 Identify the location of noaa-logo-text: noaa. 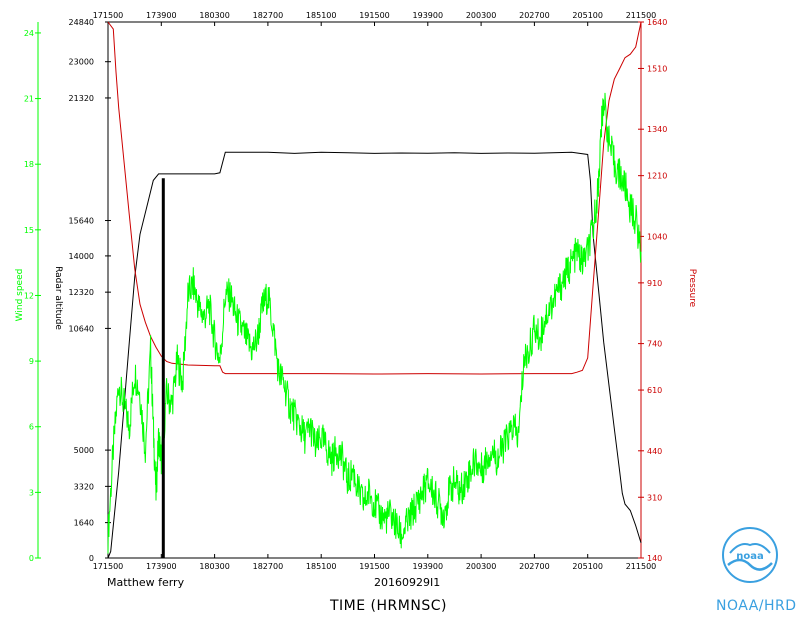
(750, 556).